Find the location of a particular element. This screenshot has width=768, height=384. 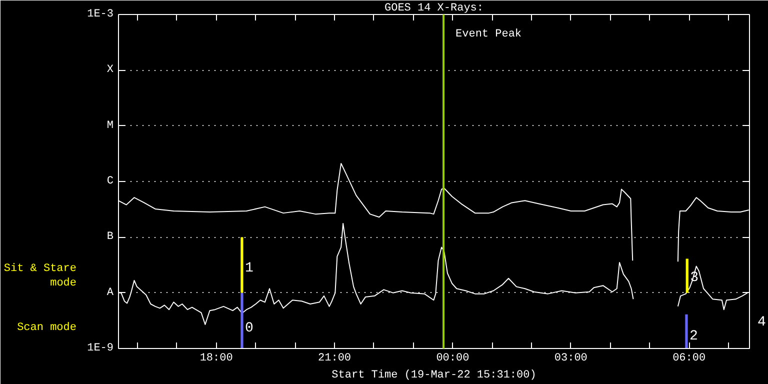

y-tick-label: M is located at coordinates (110, 126).